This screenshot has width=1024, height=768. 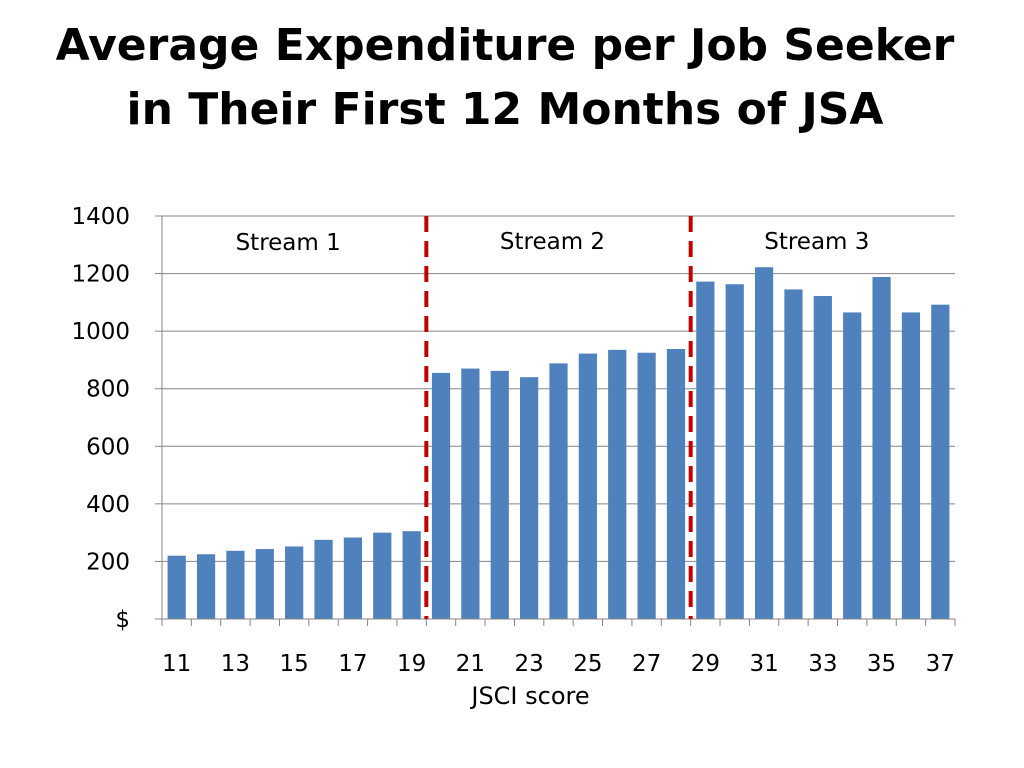 I want to click on x-tick-label: 25, so click(x=587, y=664).